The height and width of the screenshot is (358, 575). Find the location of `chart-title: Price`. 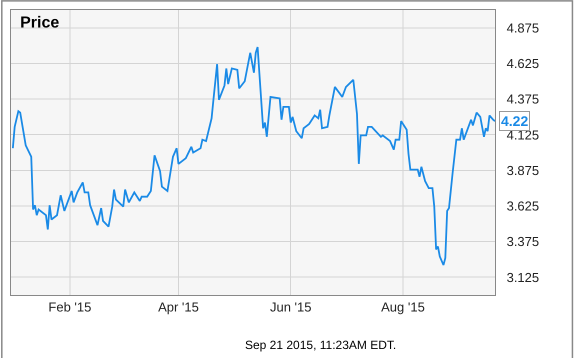

chart-title: Price is located at coordinates (40, 23).